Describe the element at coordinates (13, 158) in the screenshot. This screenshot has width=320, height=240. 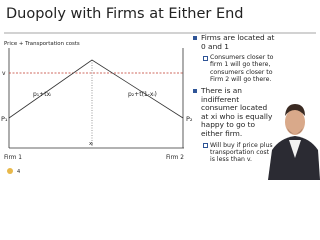
I see `firm1-label: Firm 1` at that location.